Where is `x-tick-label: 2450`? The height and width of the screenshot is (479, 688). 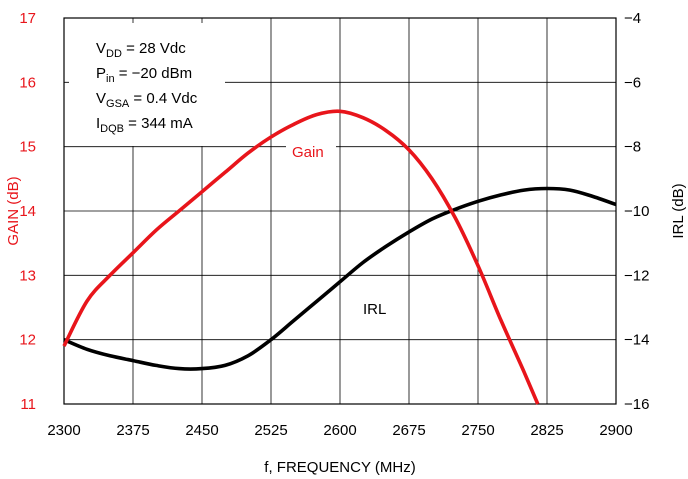 x-tick-label: 2450 is located at coordinates (201, 430).